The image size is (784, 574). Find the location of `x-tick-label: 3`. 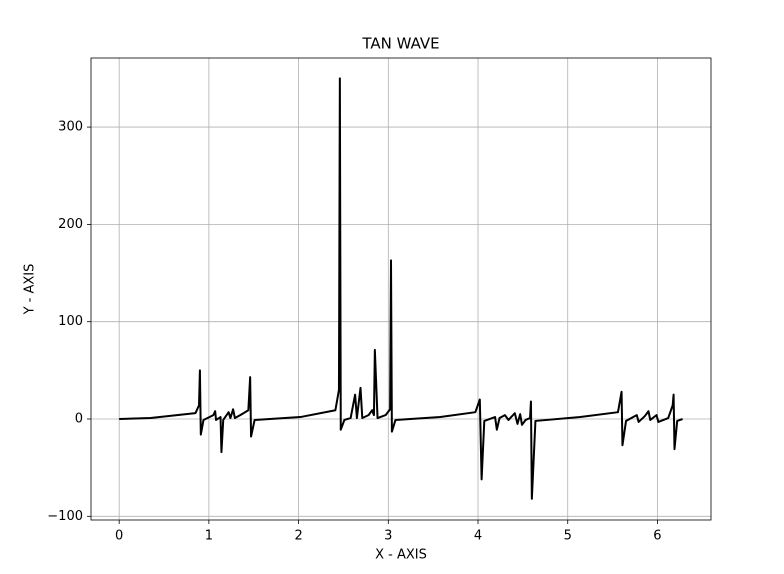

x-tick-label: 3 is located at coordinates (388, 536).